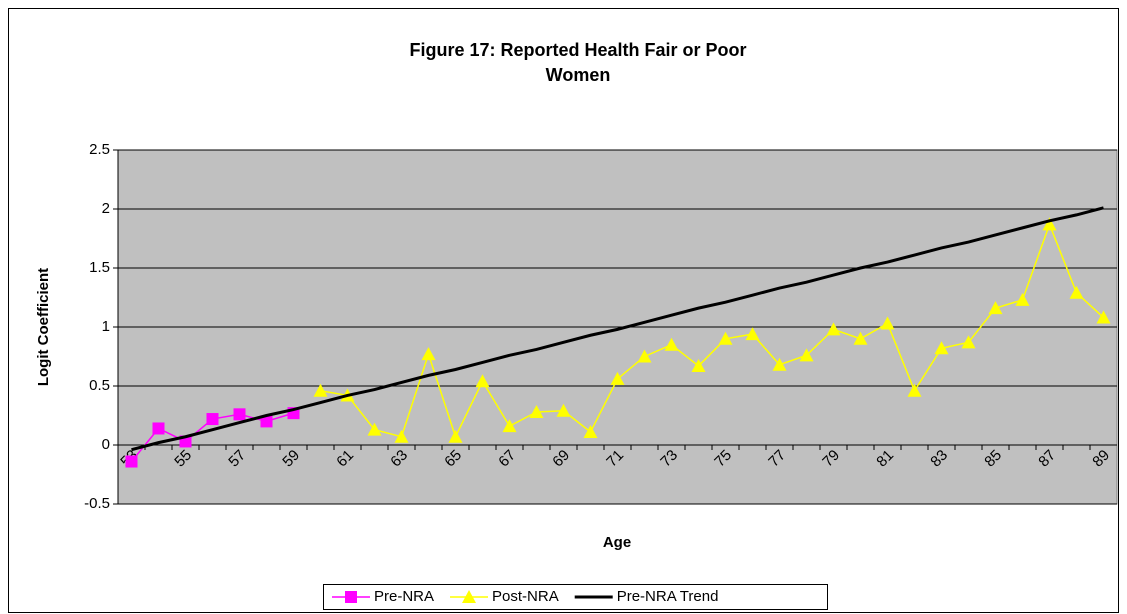  Describe the element at coordinates (577, 50) in the screenshot. I see `chart-title: Figure 17: Reported Health Fair or Poor` at that location.